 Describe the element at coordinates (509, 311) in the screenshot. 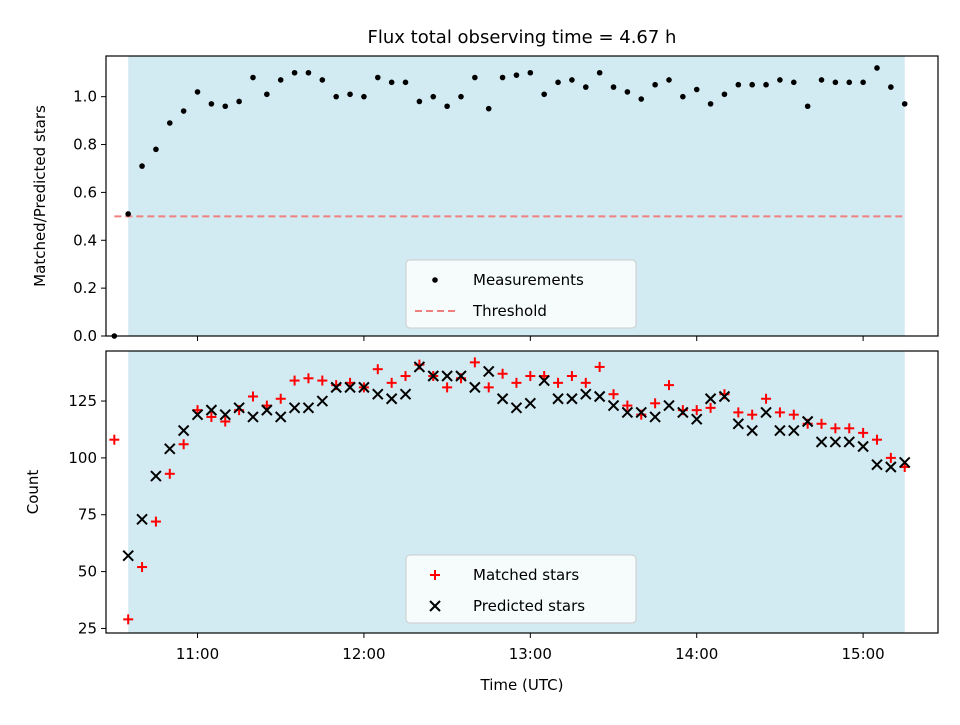

I see `legend-label: Threshold` at that location.